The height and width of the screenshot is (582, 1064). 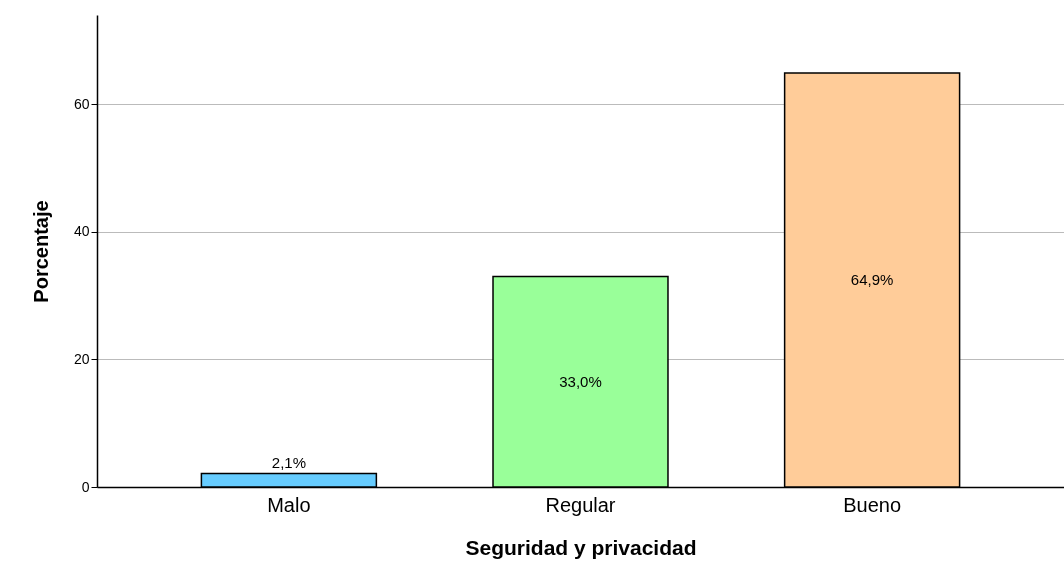 I want to click on y-tick-label: 20, so click(x=81, y=358).